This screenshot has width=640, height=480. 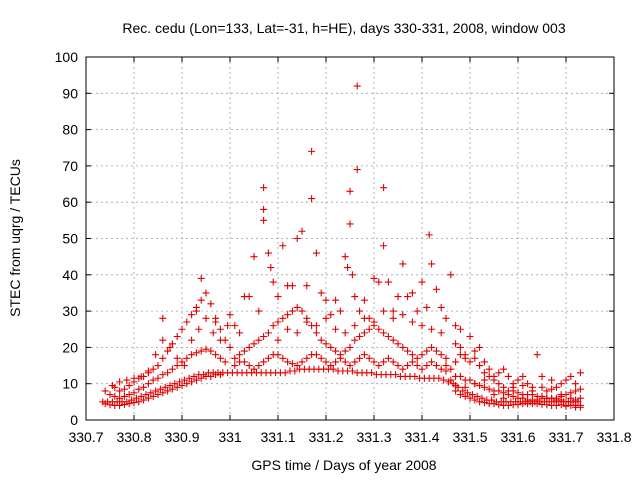 What do you see at coordinates (67, 57) in the screenshot?
I see `y-tick-label: 100` at bounding box center [67, 57].